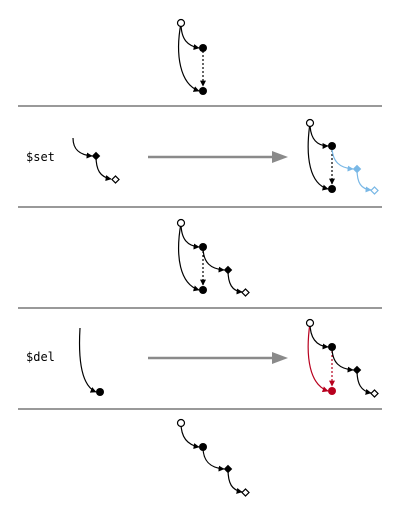 This screenshot has height=518, width=400. I want to click on state-3-graph, so click(213, 457).